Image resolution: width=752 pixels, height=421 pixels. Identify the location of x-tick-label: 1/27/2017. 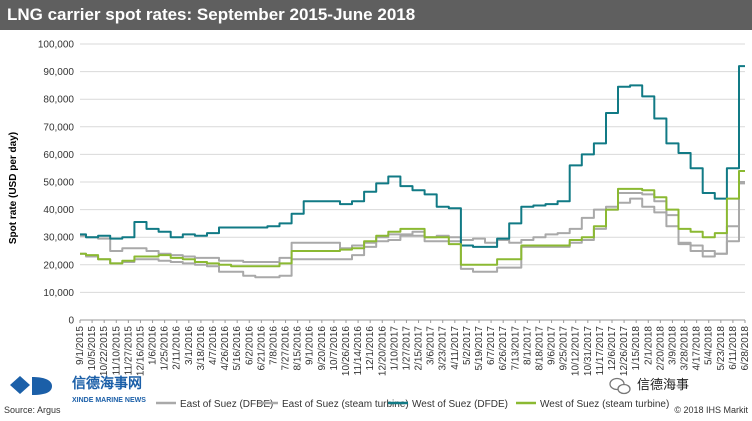
(406, 348).